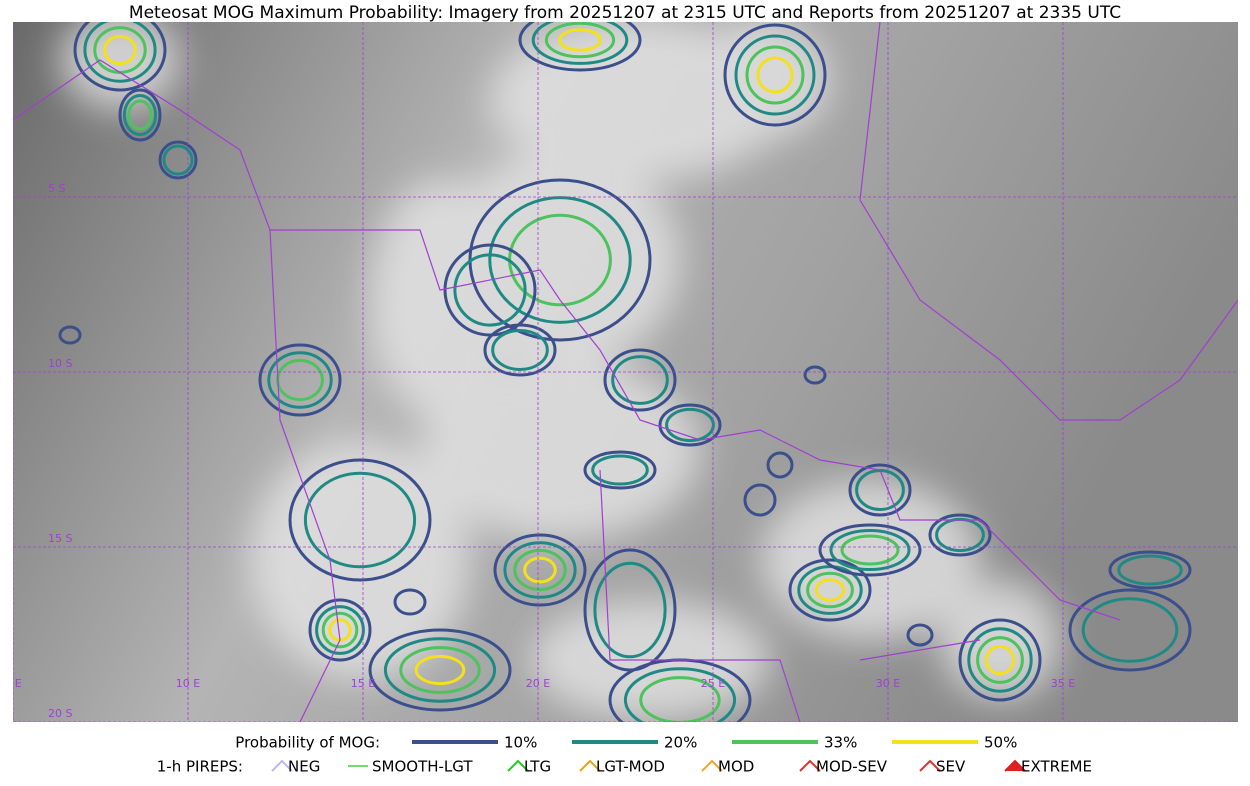 The image size is (1250, 786). What do you see at coordinates (1056, 767) in the screenshot?
I see `legend-label: EXTREME` at bounding box center [1056, 767].